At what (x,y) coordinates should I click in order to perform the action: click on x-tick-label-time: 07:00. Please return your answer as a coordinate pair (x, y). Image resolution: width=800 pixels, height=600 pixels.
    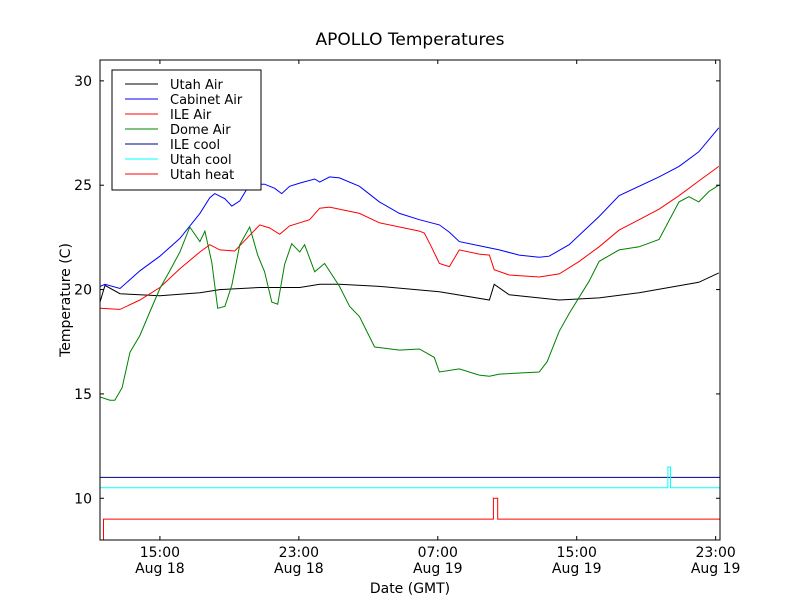
    Looking at the image, I should click on (438, 553).